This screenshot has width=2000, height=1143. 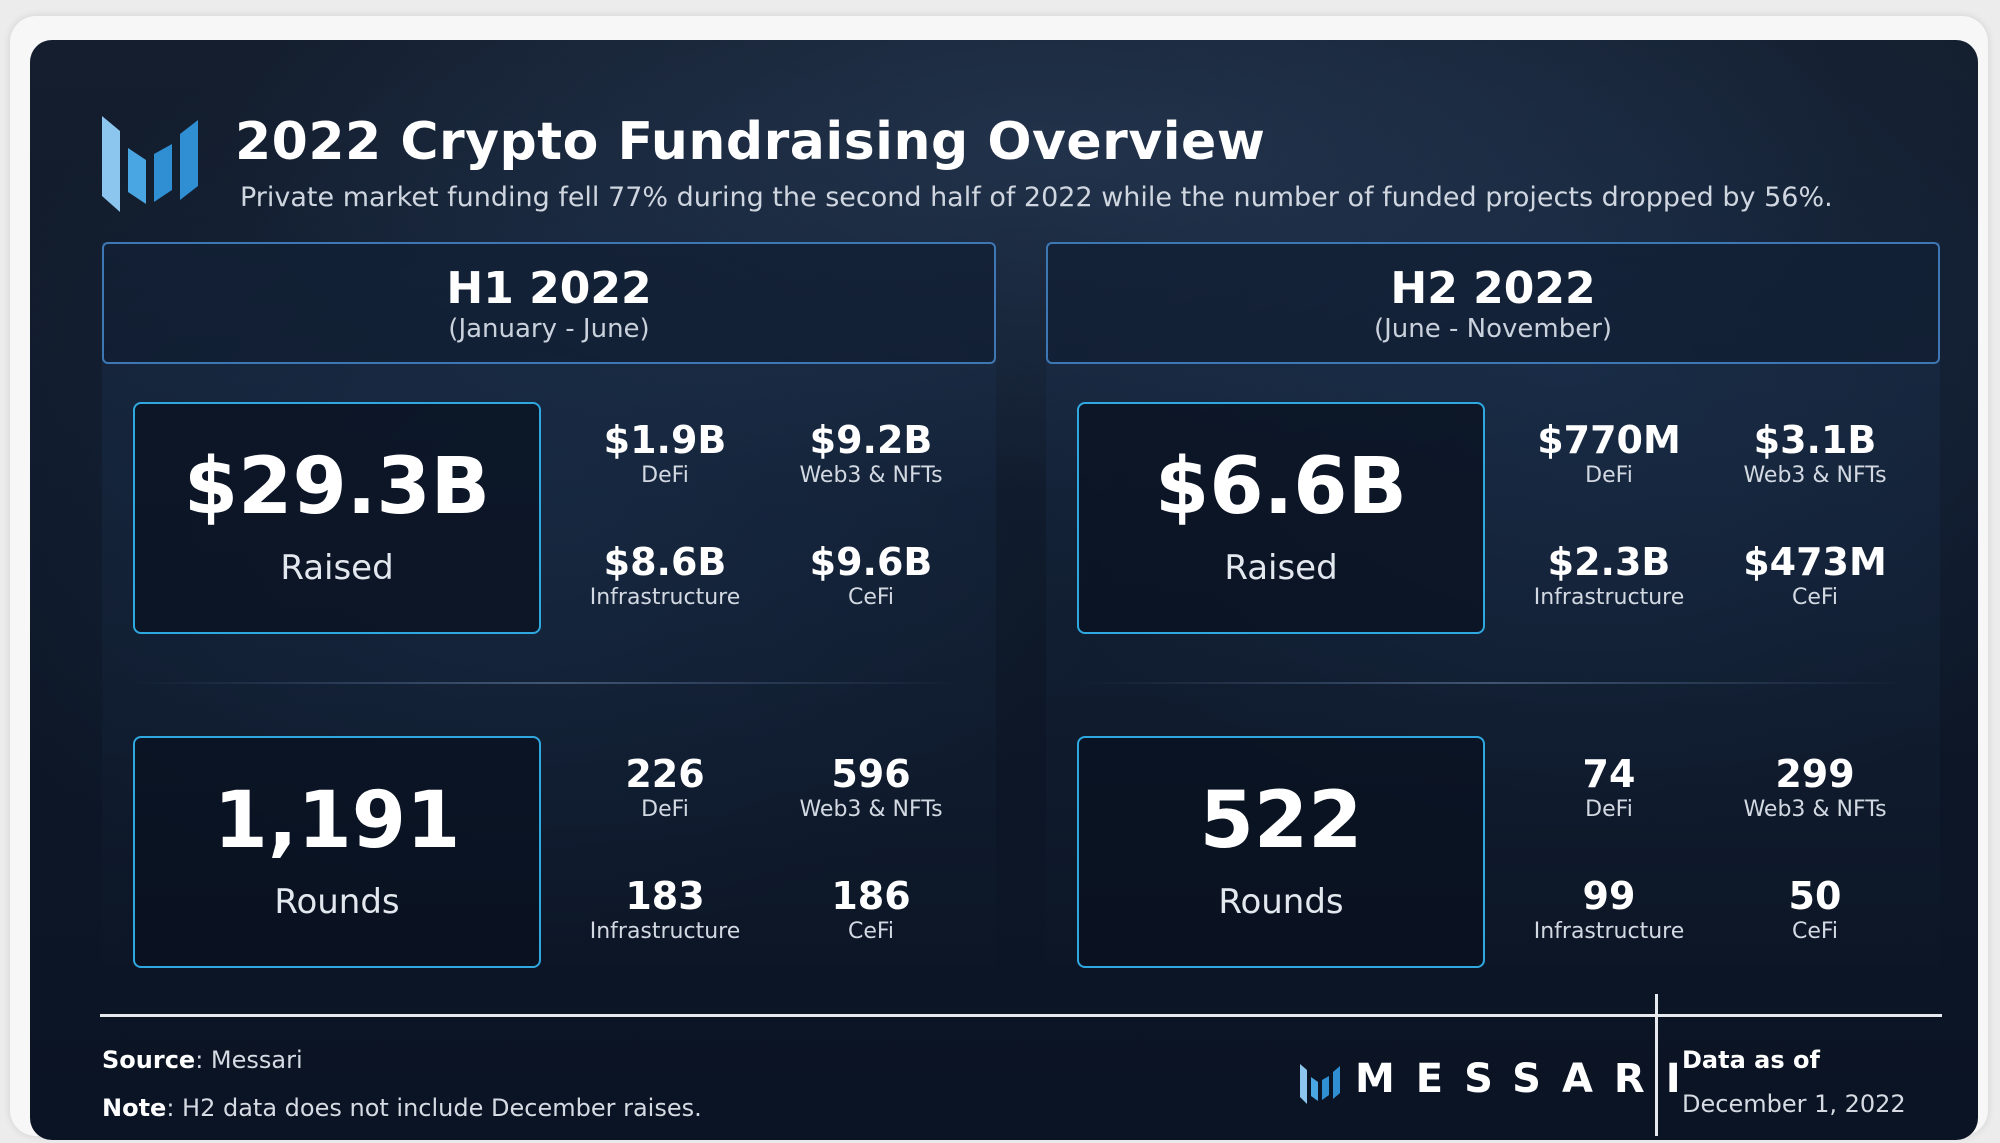 I want to click on stat-defi-rounds: 226 DeFi, so click(x=665, y=788).